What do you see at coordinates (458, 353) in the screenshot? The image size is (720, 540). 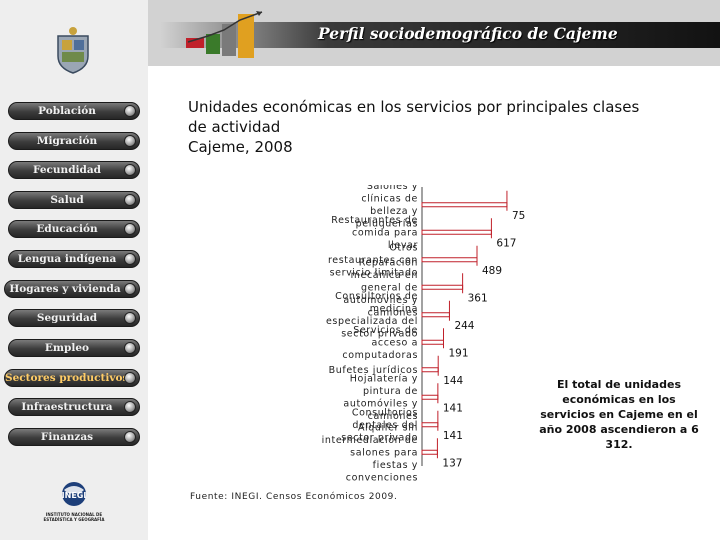 I see `data-label: 191` at bounding box center [458, 353].